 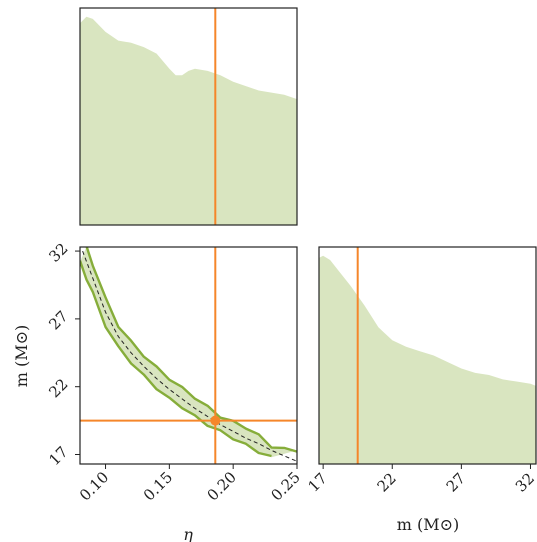 I want to click on joint-contour-lower, so click(x=176, y=359).